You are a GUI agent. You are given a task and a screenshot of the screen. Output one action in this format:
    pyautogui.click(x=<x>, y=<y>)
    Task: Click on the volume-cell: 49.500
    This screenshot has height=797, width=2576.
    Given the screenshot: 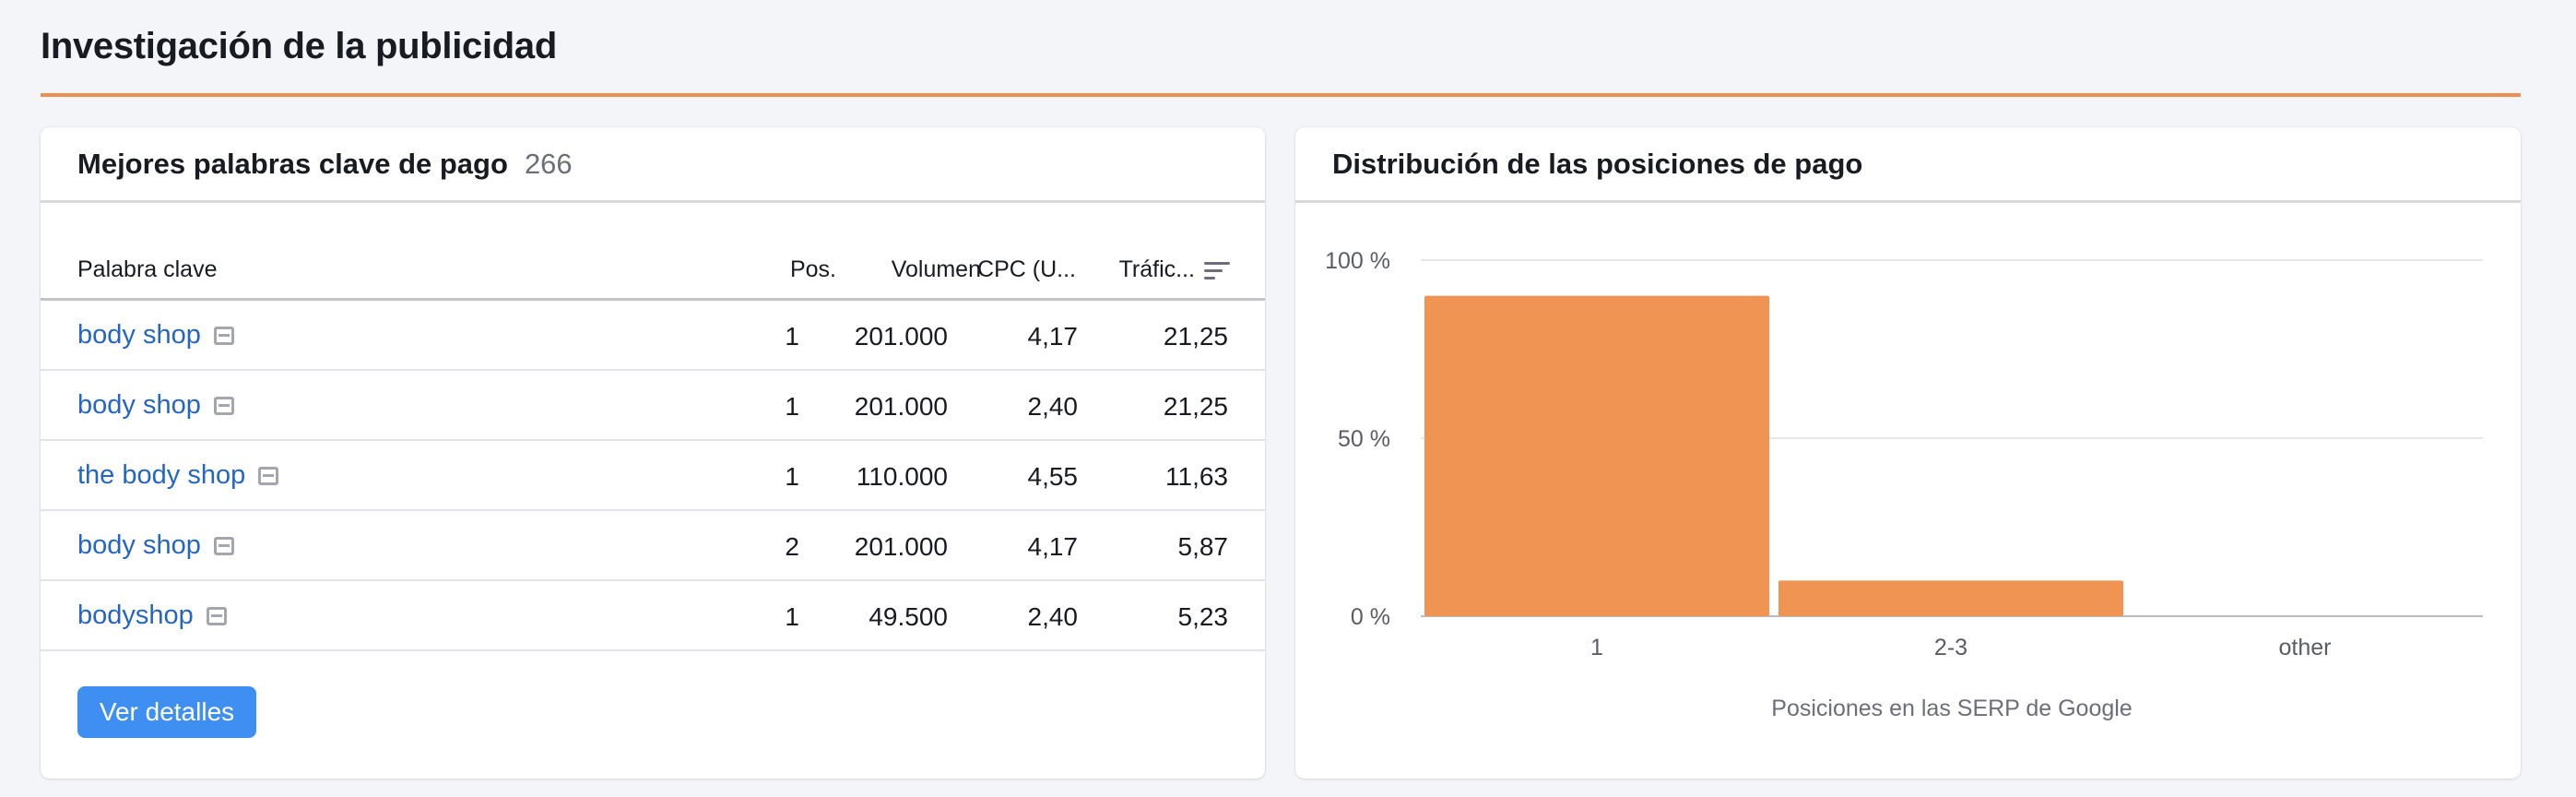 What is the action you would take?
    pyautogui.click(x=908, y=616)
    